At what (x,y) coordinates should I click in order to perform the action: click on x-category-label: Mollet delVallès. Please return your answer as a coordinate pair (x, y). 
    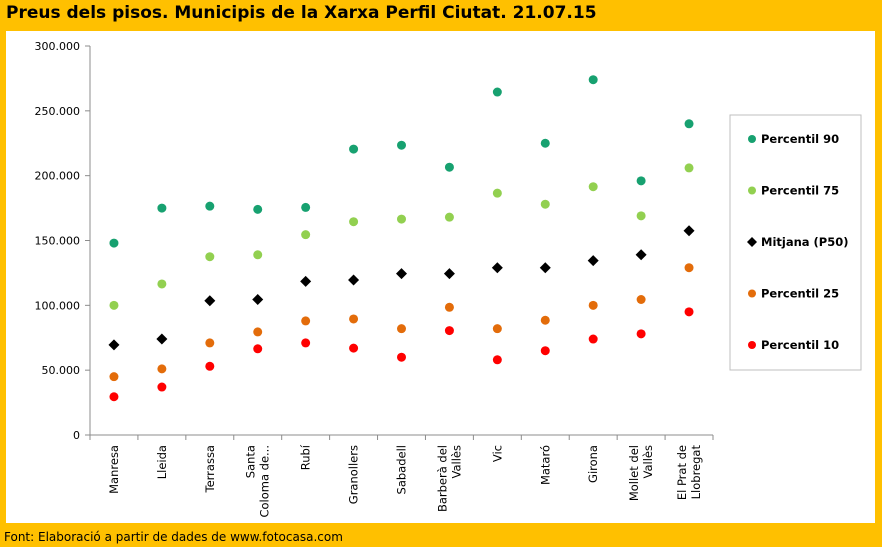
    Looking at the image, I should click on (641, 473).